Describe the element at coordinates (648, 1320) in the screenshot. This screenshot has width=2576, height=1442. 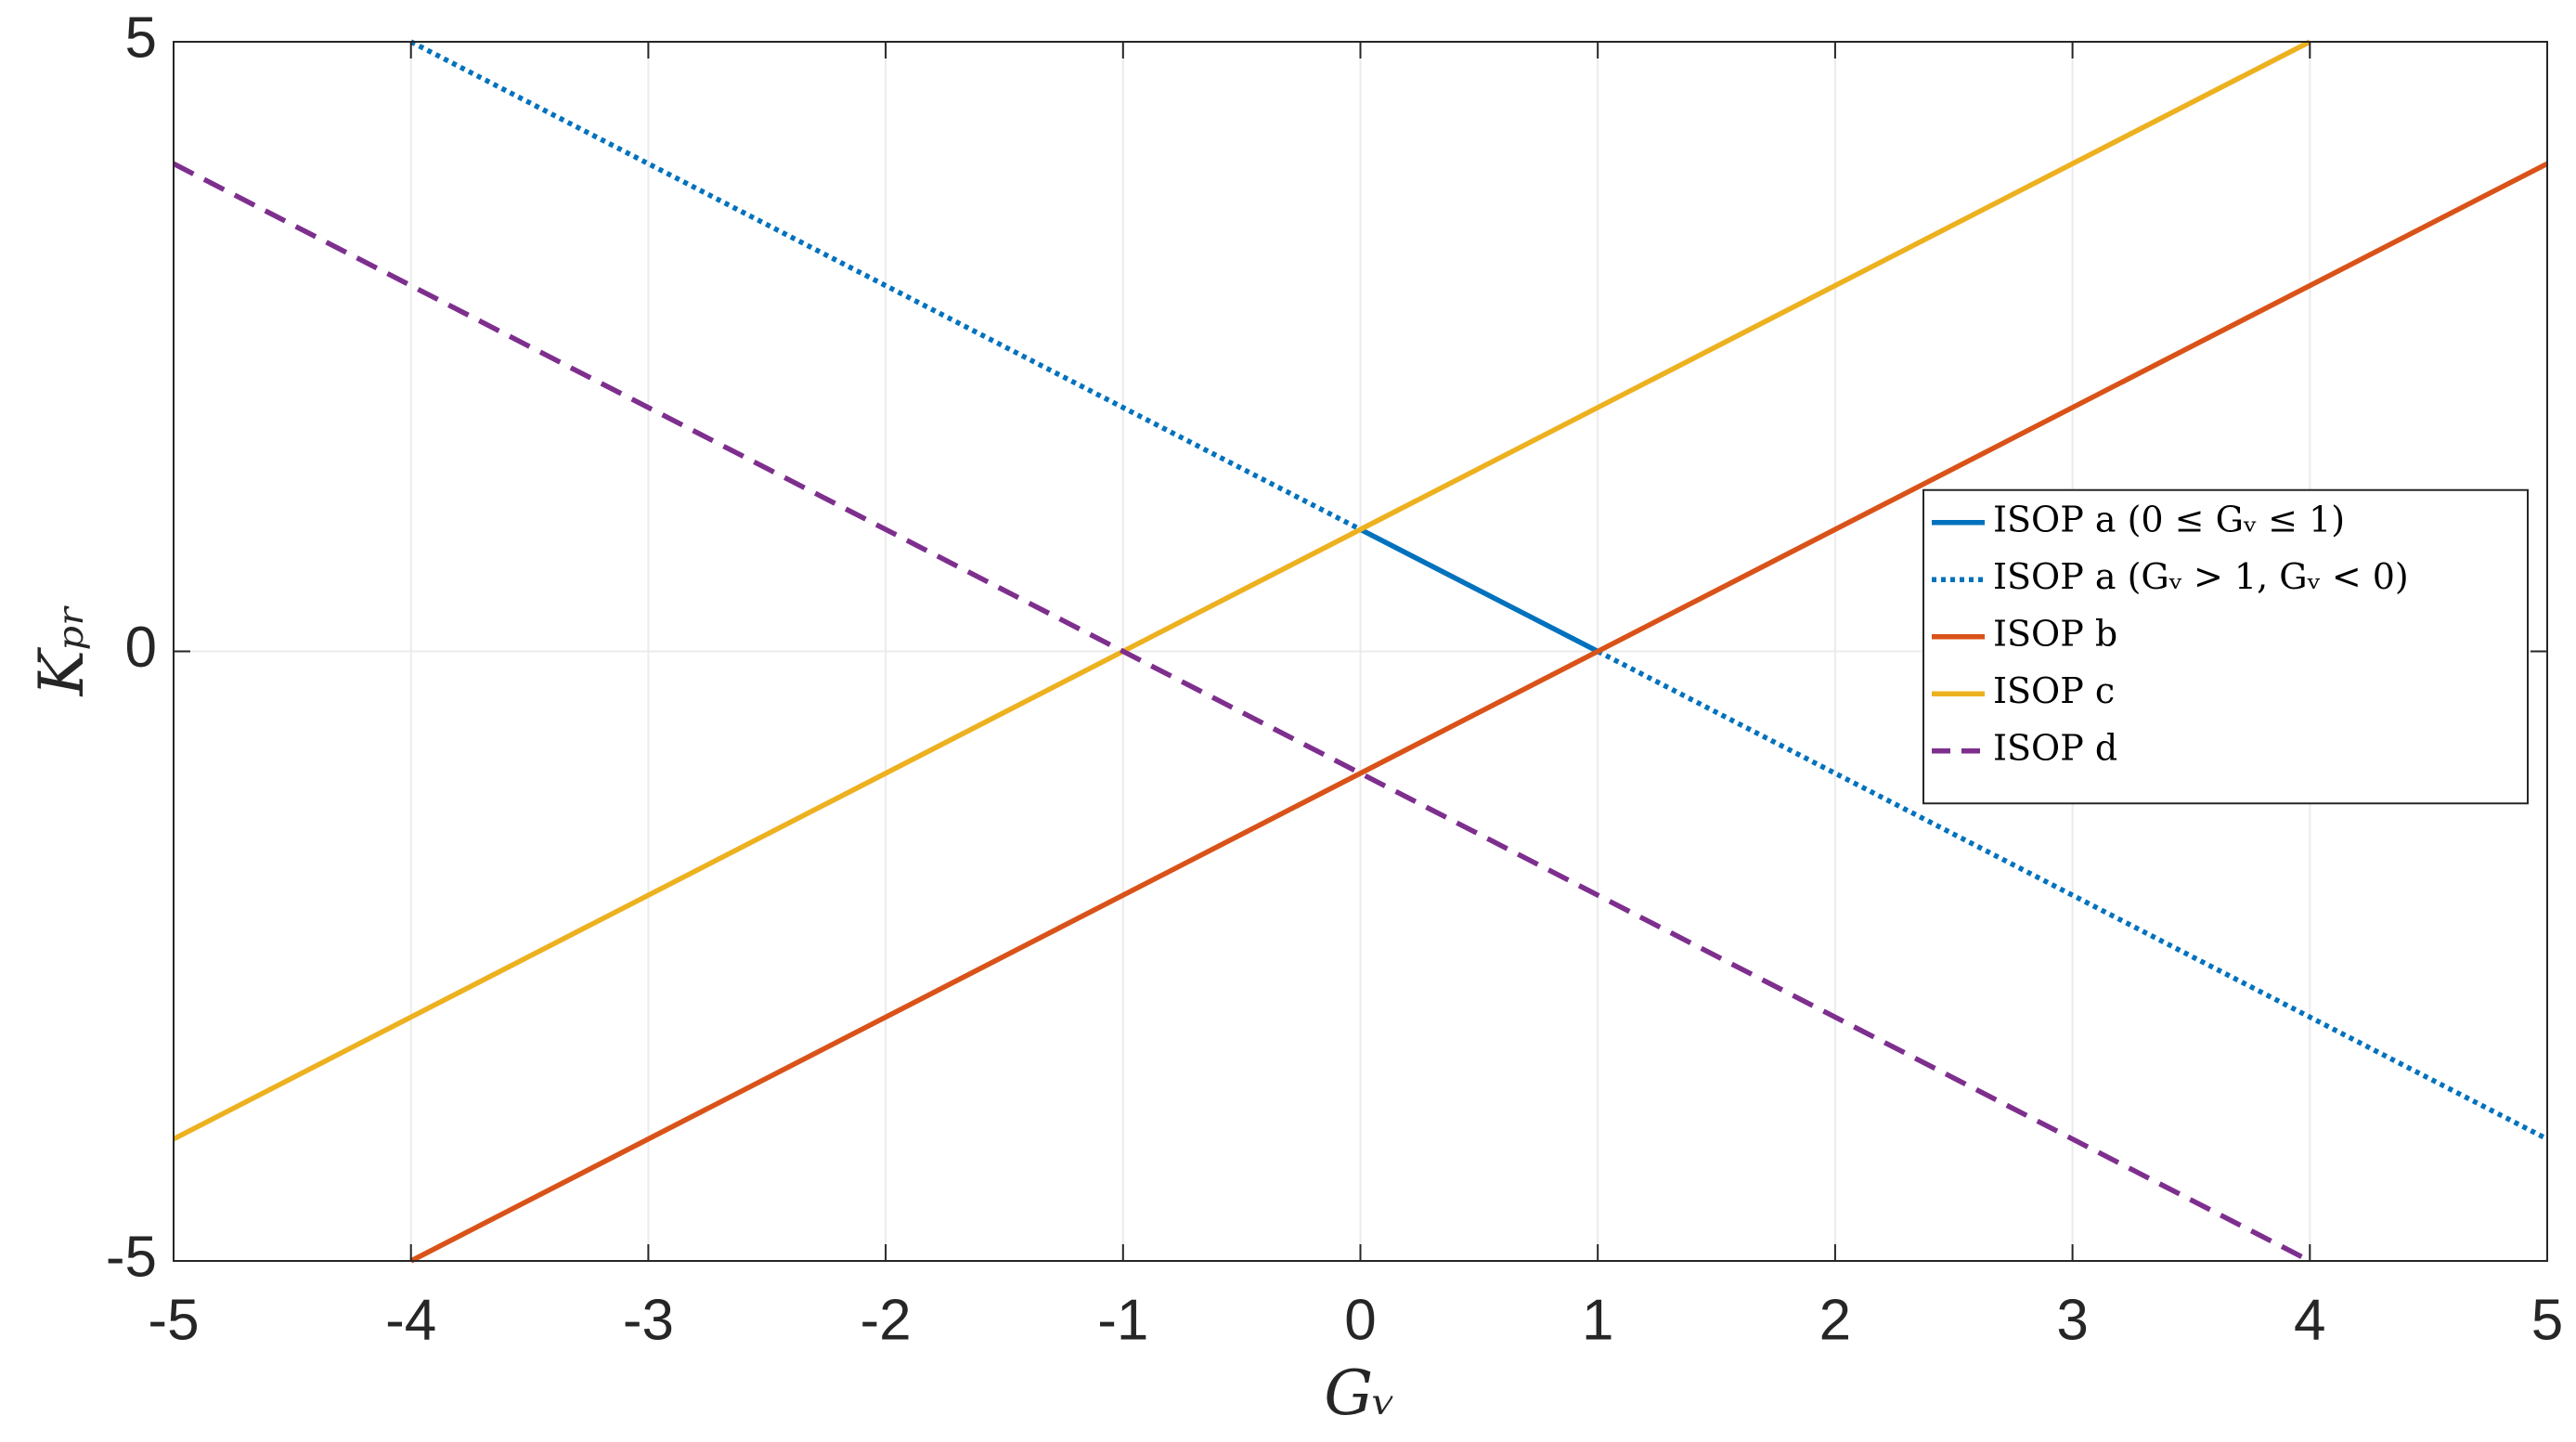
I see `x-tick-label: -3` at that location.